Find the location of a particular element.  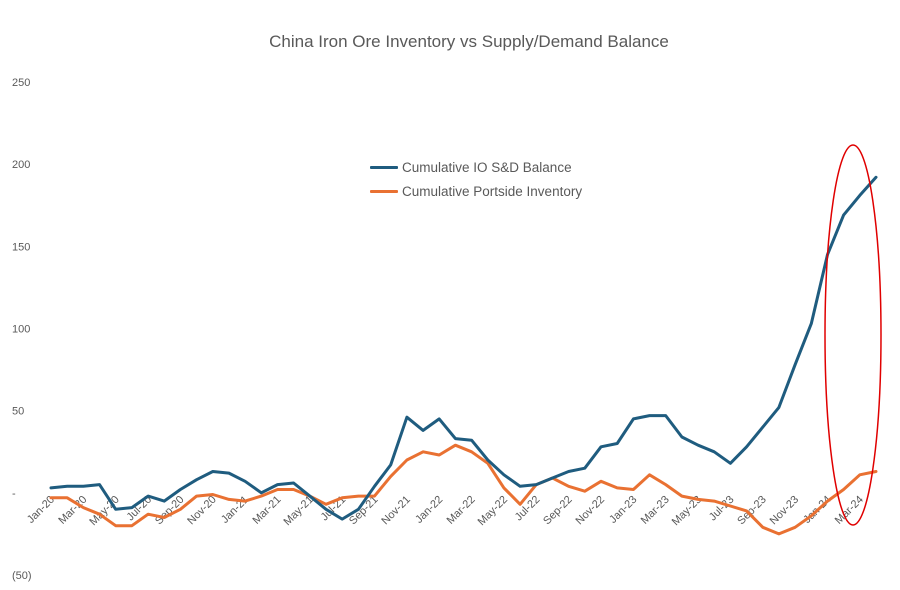

y-tick-label: 250 is located at coordinates (21, 83).